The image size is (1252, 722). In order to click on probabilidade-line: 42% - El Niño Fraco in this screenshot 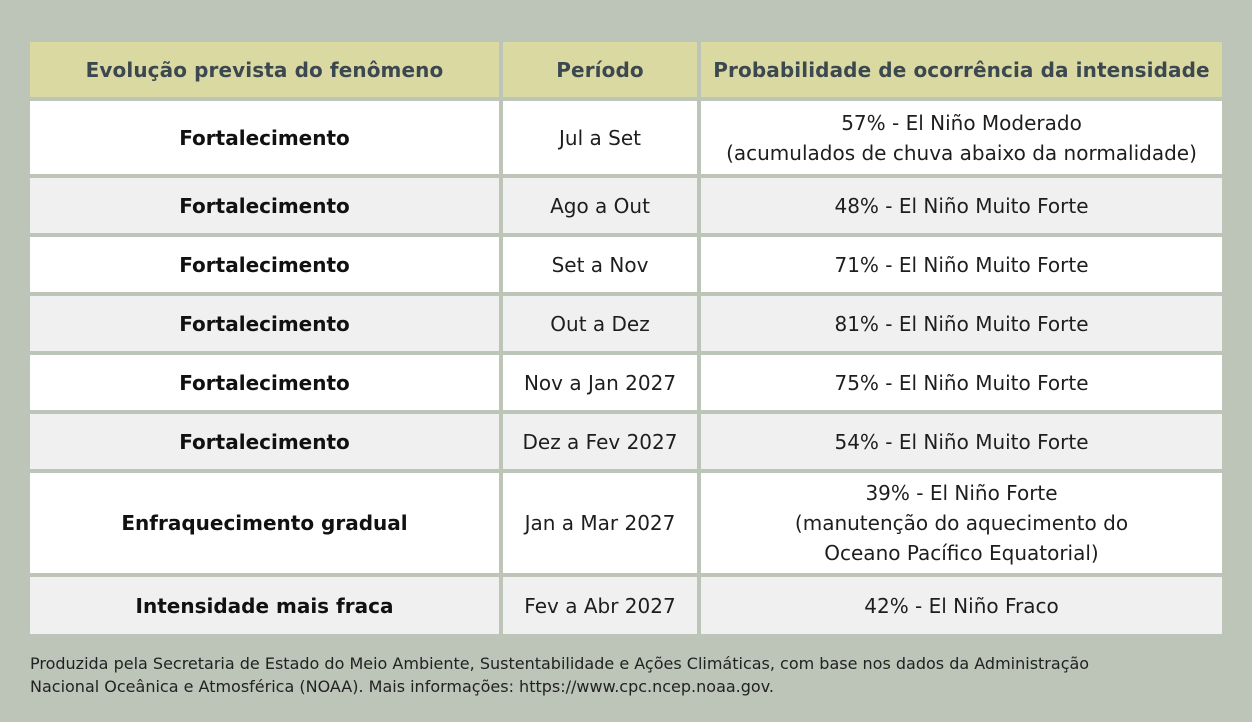, I will do `click(961, 605)`.